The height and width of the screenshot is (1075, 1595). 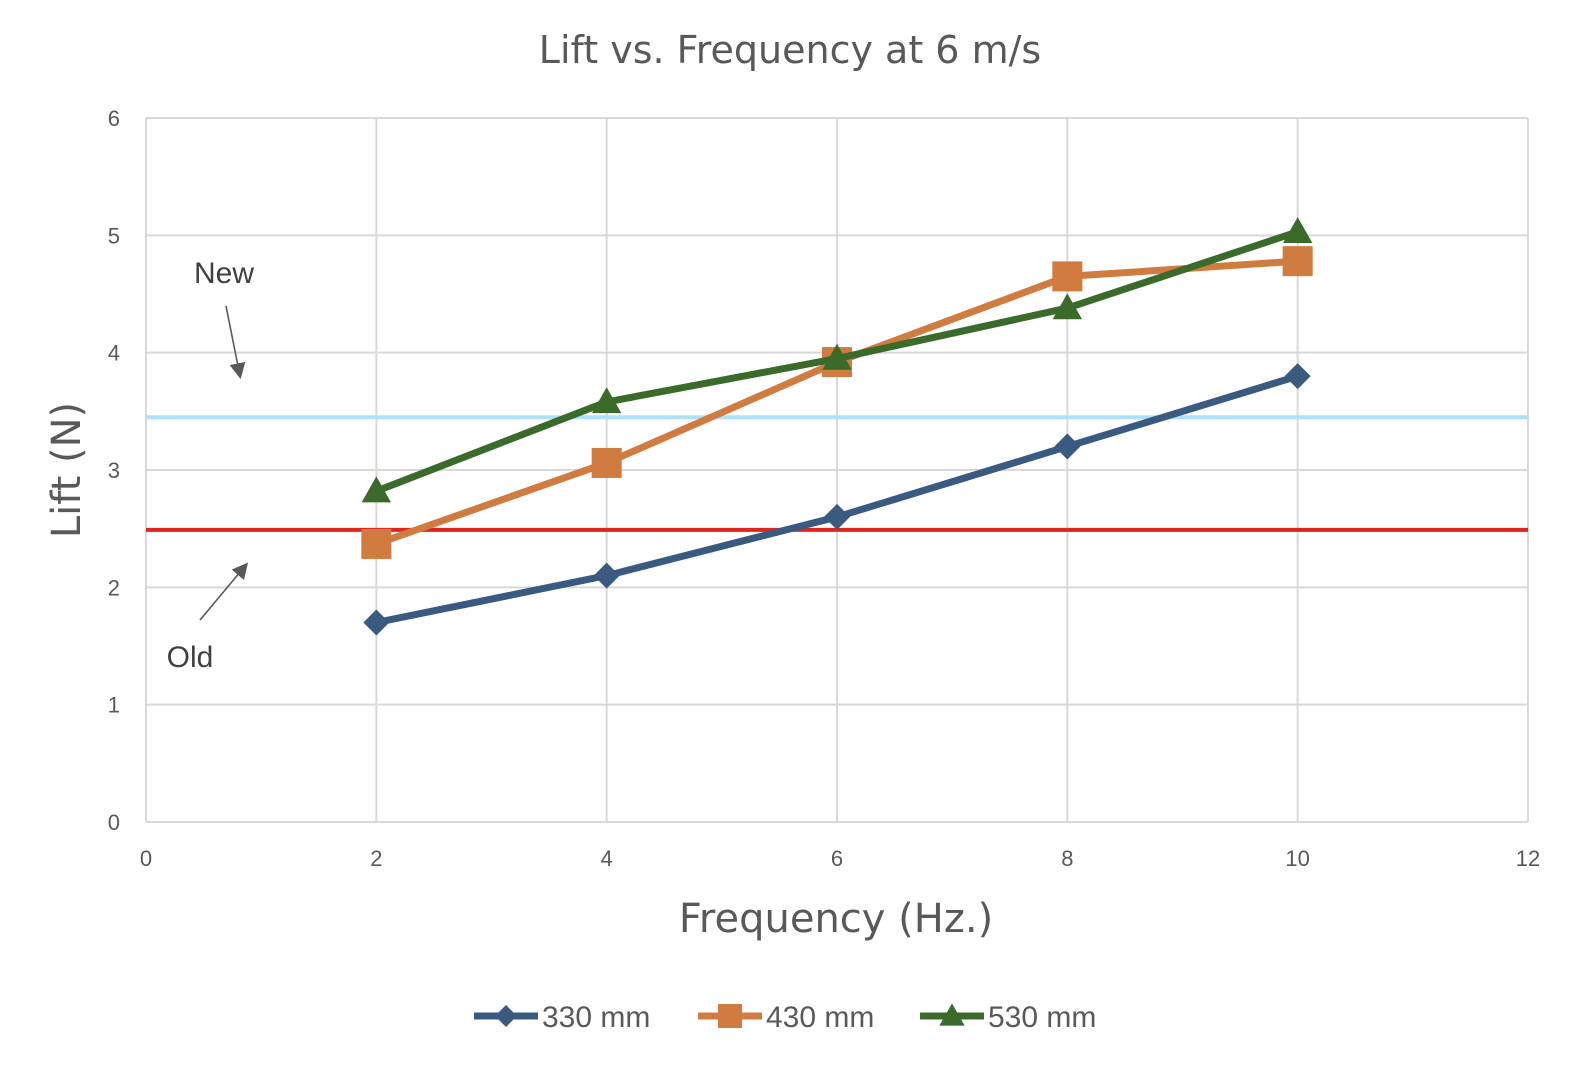 I want to click on y-axis-title: Lift (N), so click(x=67, y=470).